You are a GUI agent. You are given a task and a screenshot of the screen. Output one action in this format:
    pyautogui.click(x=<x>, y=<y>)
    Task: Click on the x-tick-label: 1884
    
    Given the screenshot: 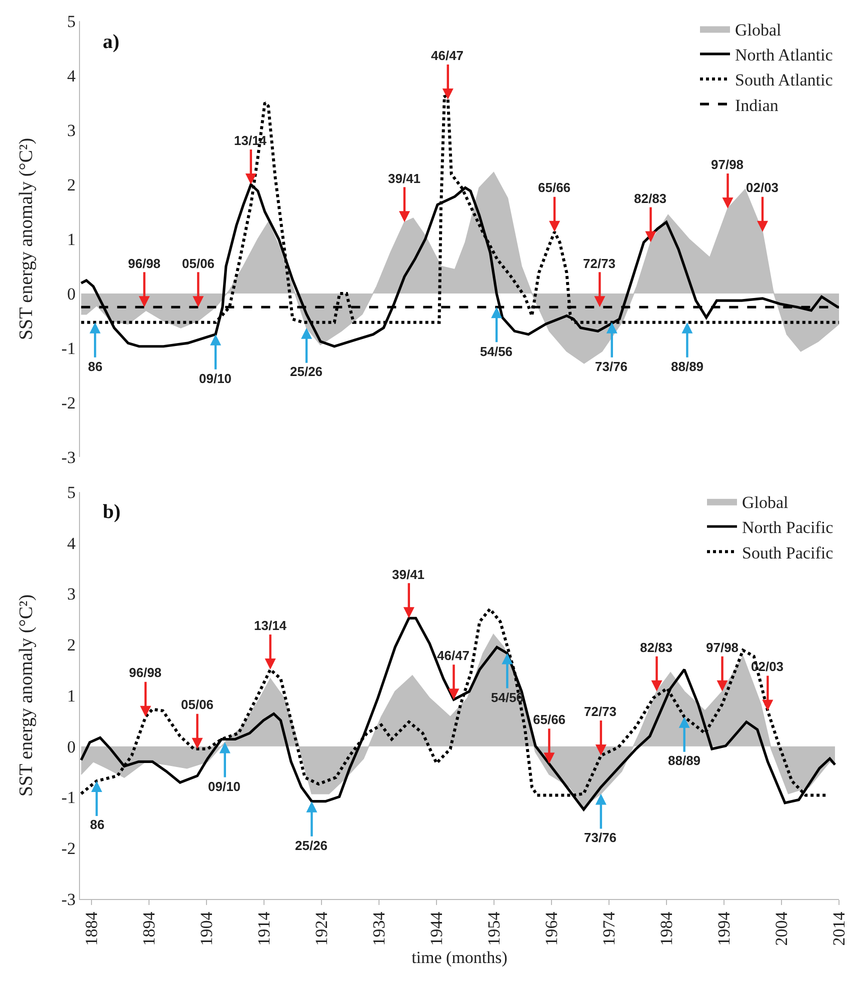 What is the action you would take?
    pyautogui.click(x=92, y=928)
    